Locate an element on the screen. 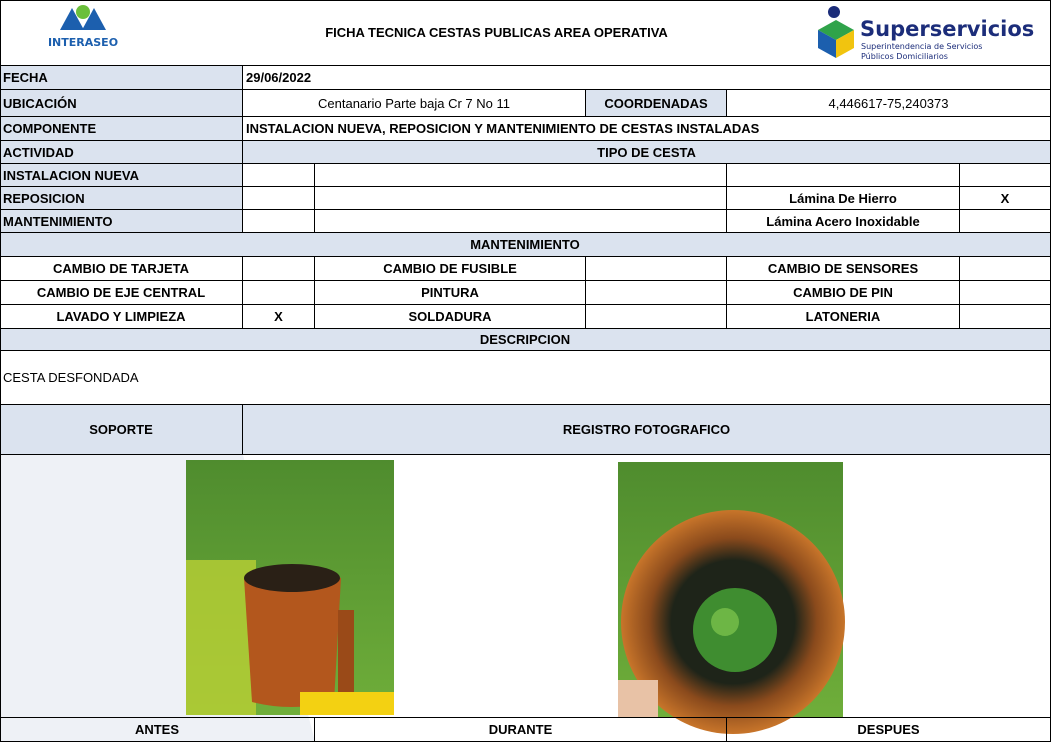  photo-durante is located at coordinates (731, 598).